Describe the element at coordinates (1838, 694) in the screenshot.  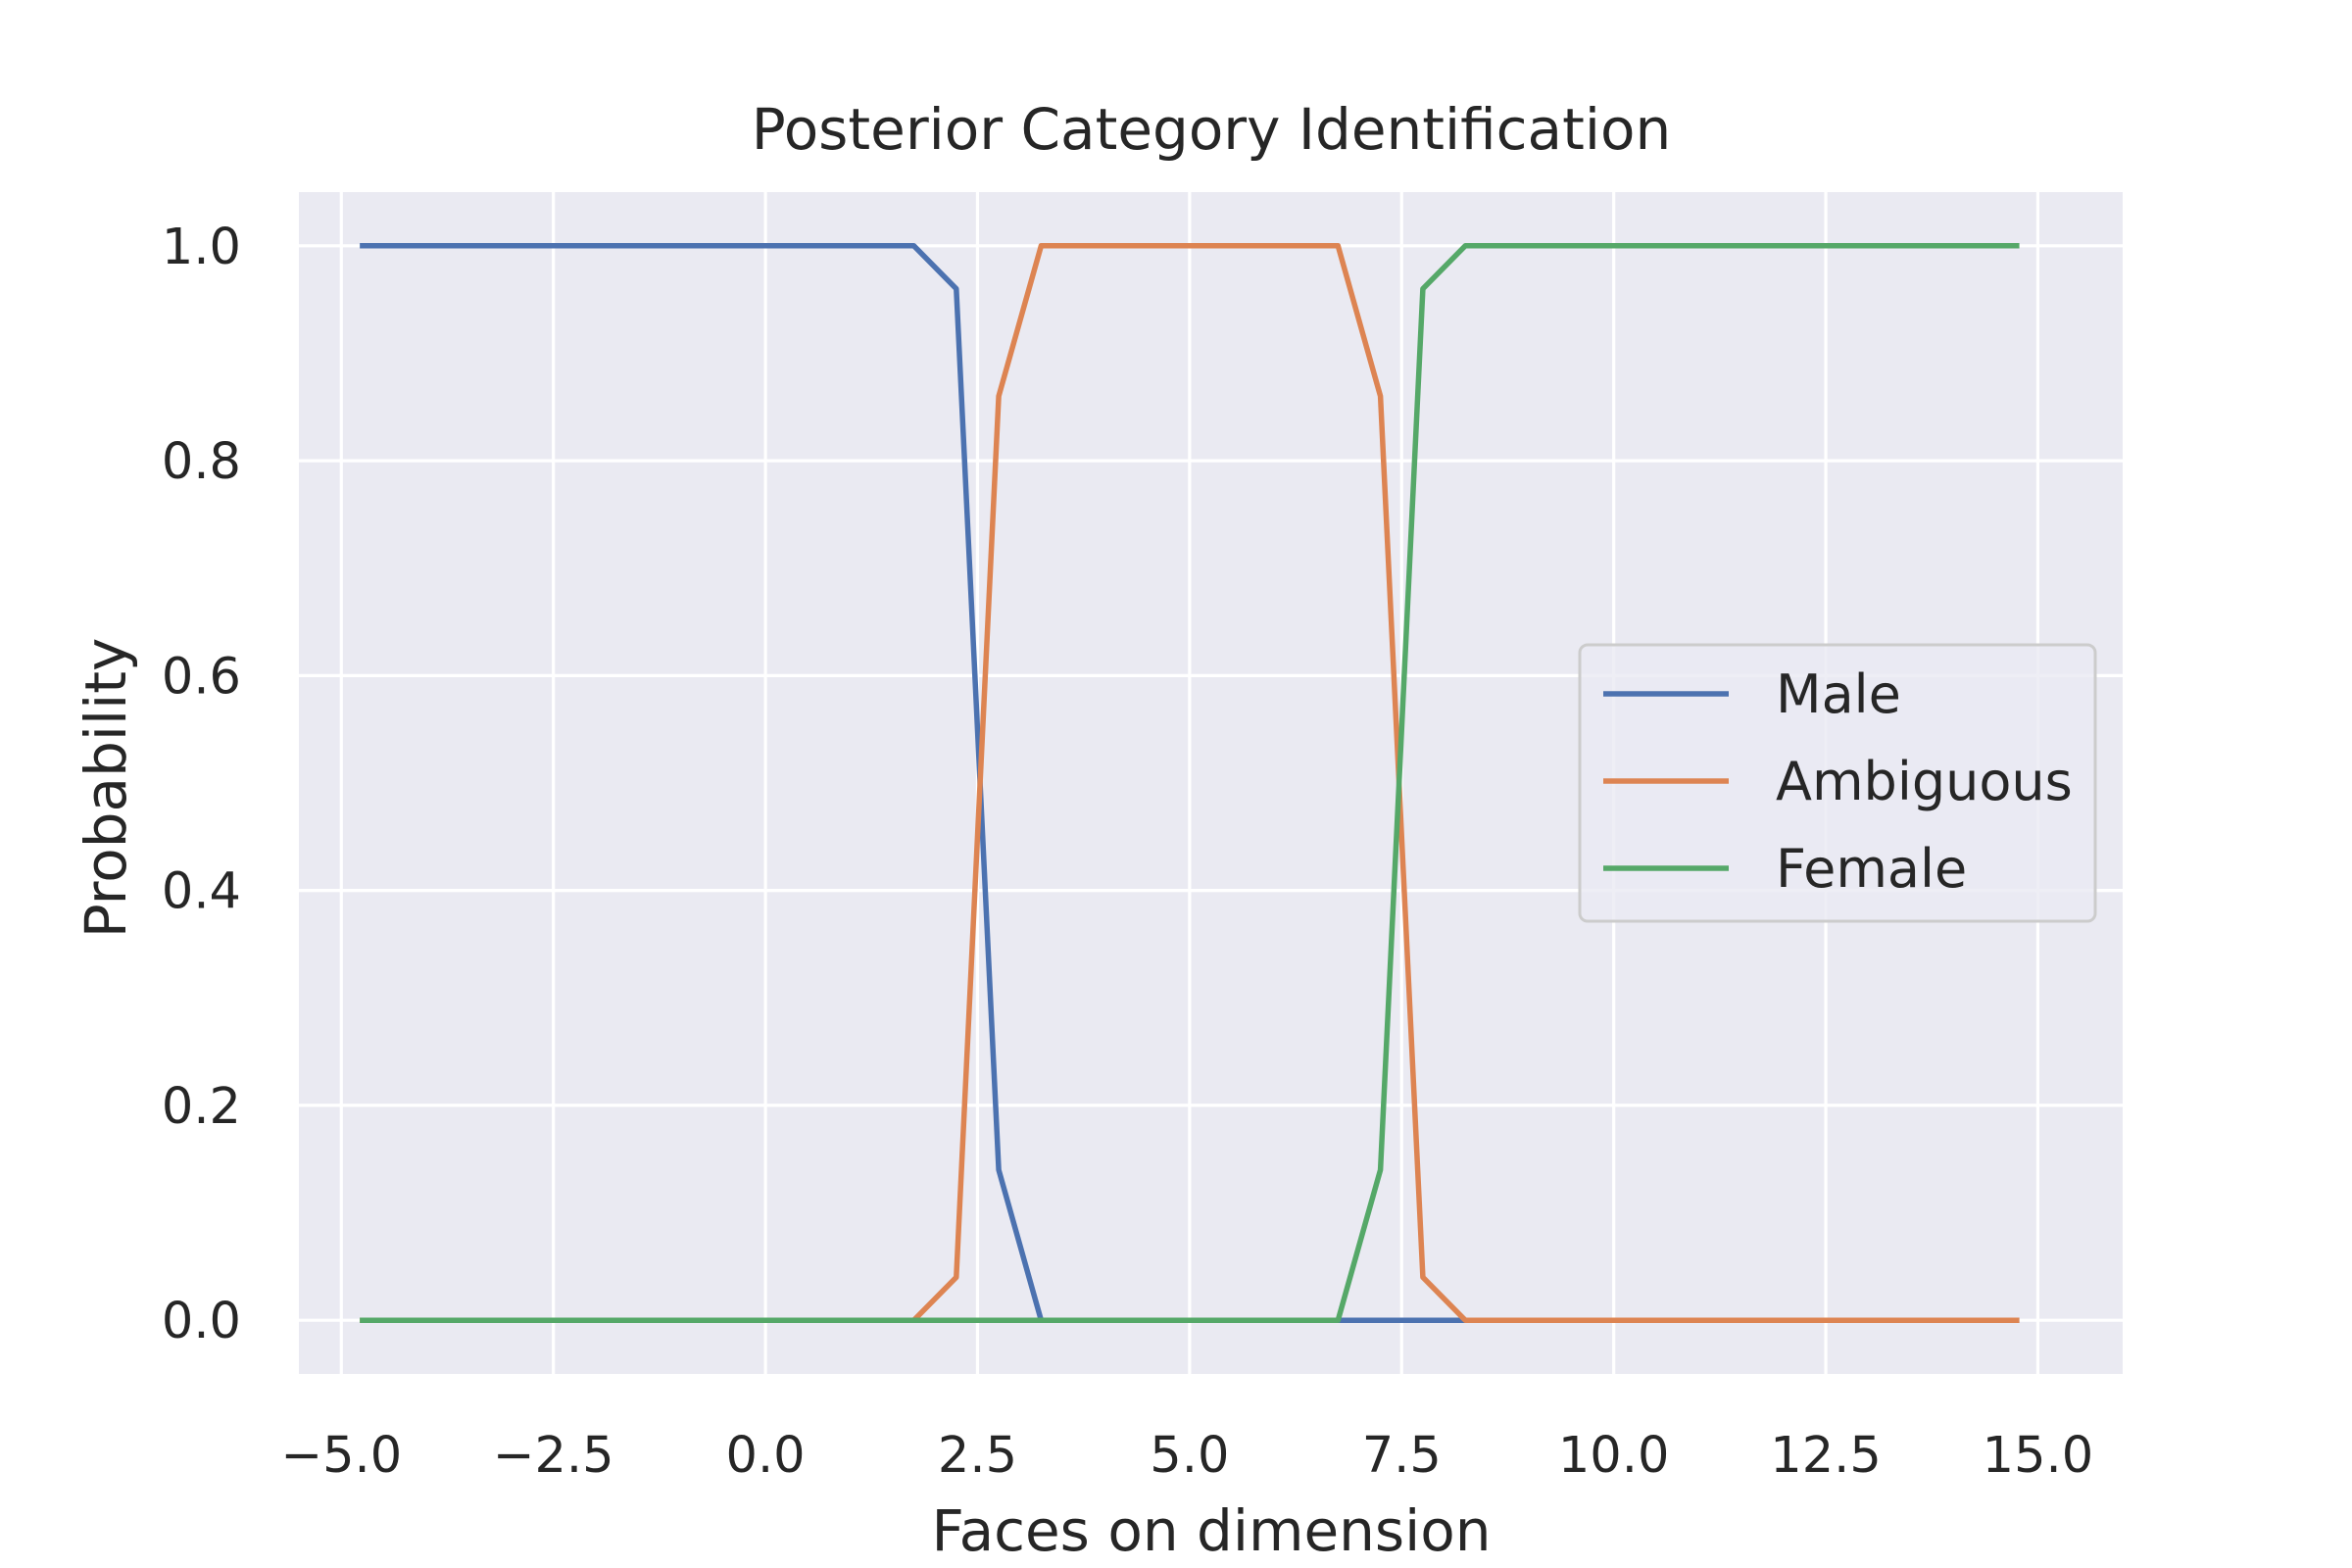
I see `legend-label-male: Male` at that location.